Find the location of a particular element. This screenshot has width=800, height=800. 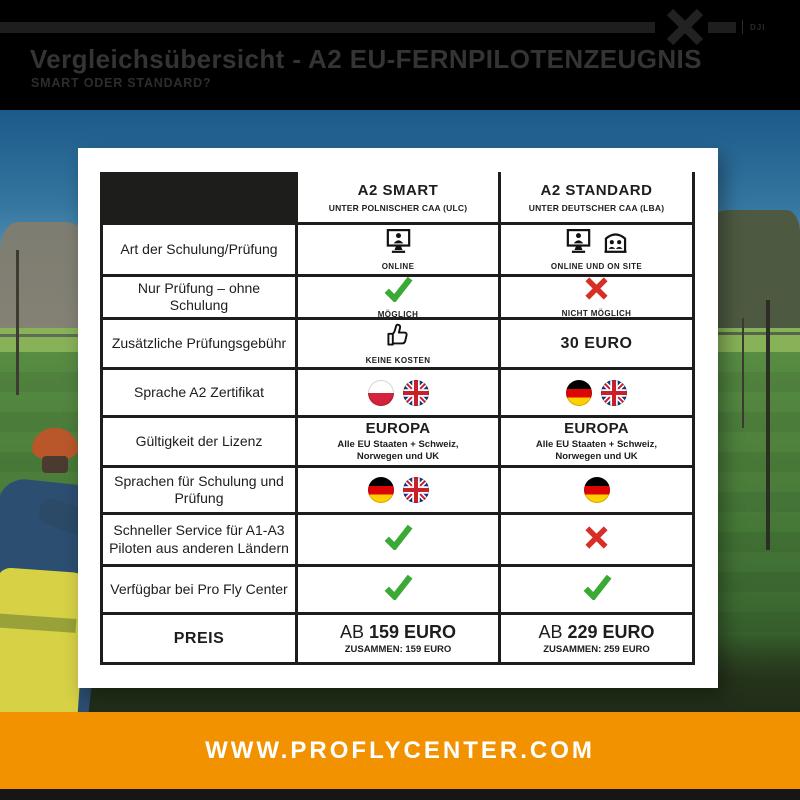

cell-value: 30 EURO is located at coordinates (596, 343).